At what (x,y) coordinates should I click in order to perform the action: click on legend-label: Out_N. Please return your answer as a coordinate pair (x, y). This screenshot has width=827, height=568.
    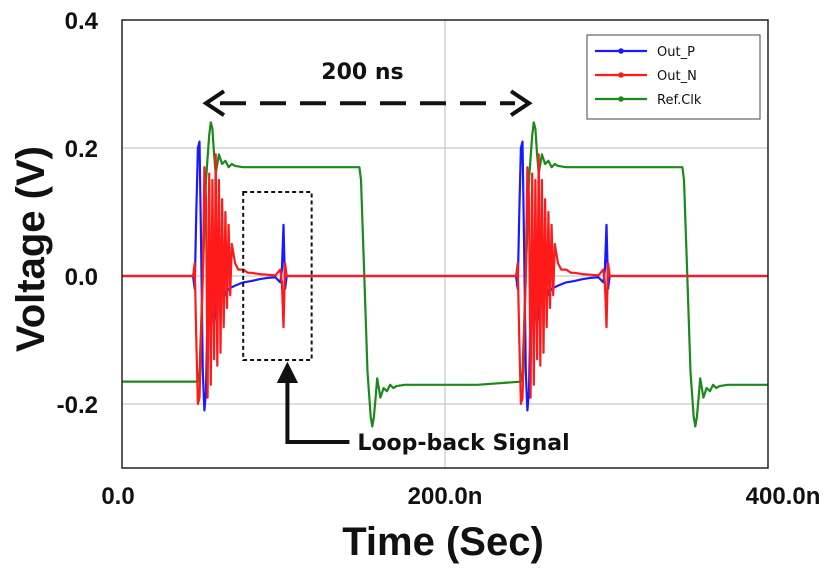
    Looking at the image, I should click on (677, 76).